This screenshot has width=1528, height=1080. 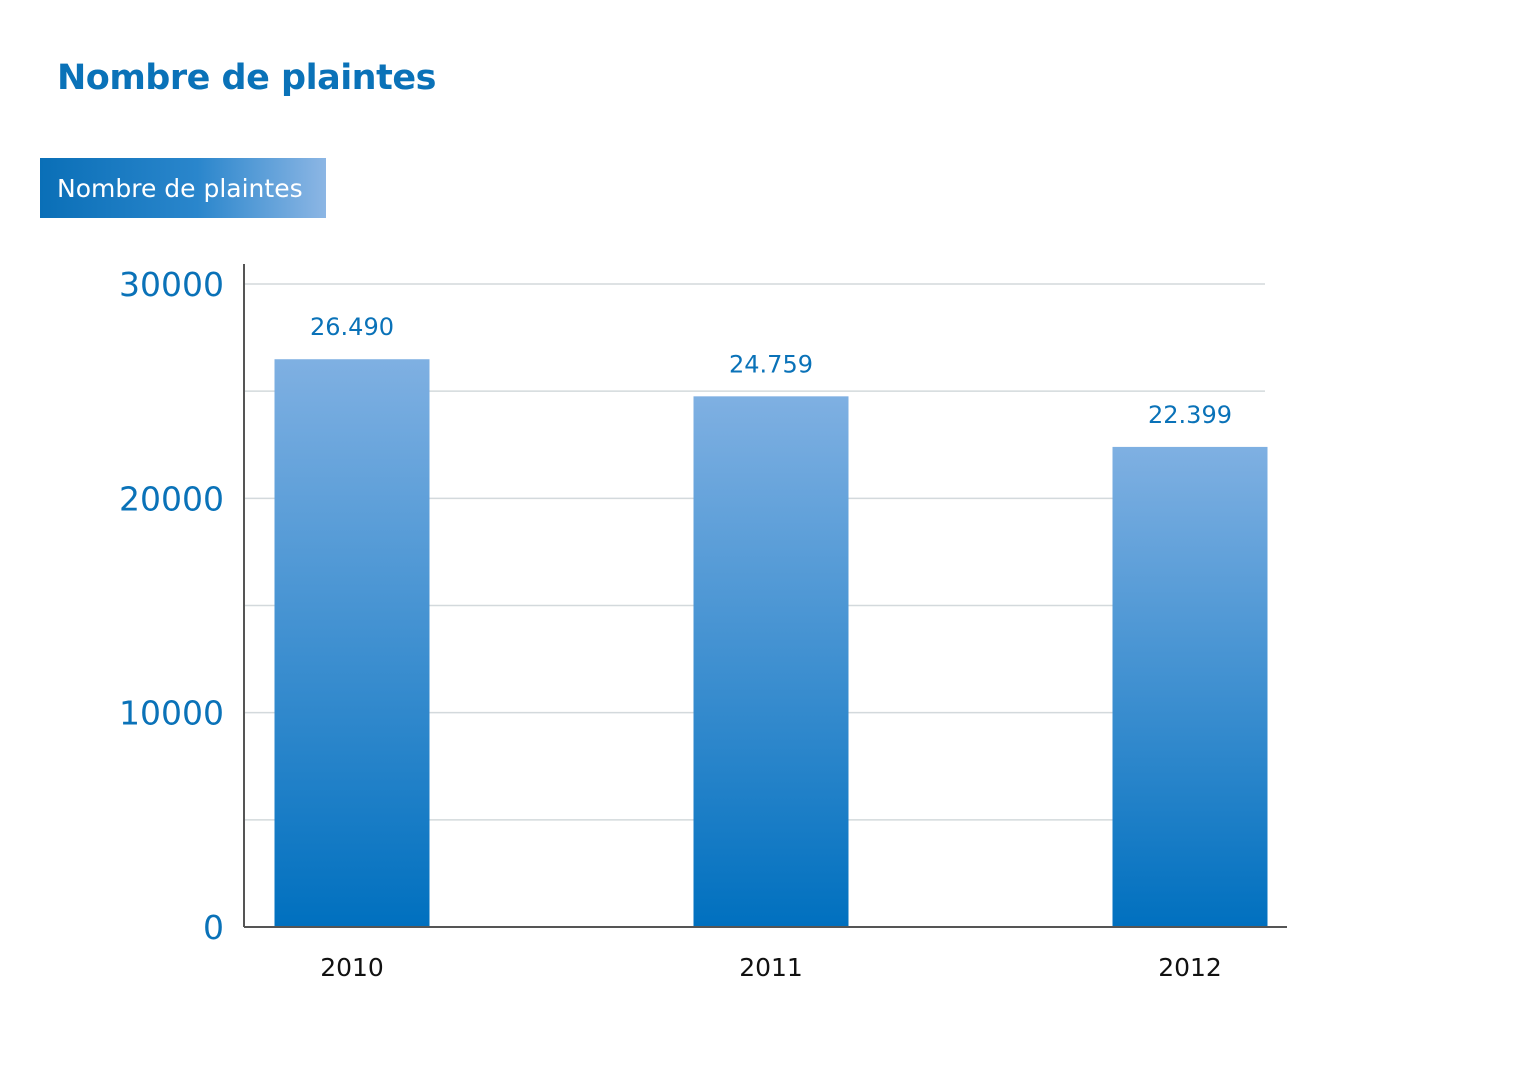 I want to click on bar-2010, so click(x=352, y=643).